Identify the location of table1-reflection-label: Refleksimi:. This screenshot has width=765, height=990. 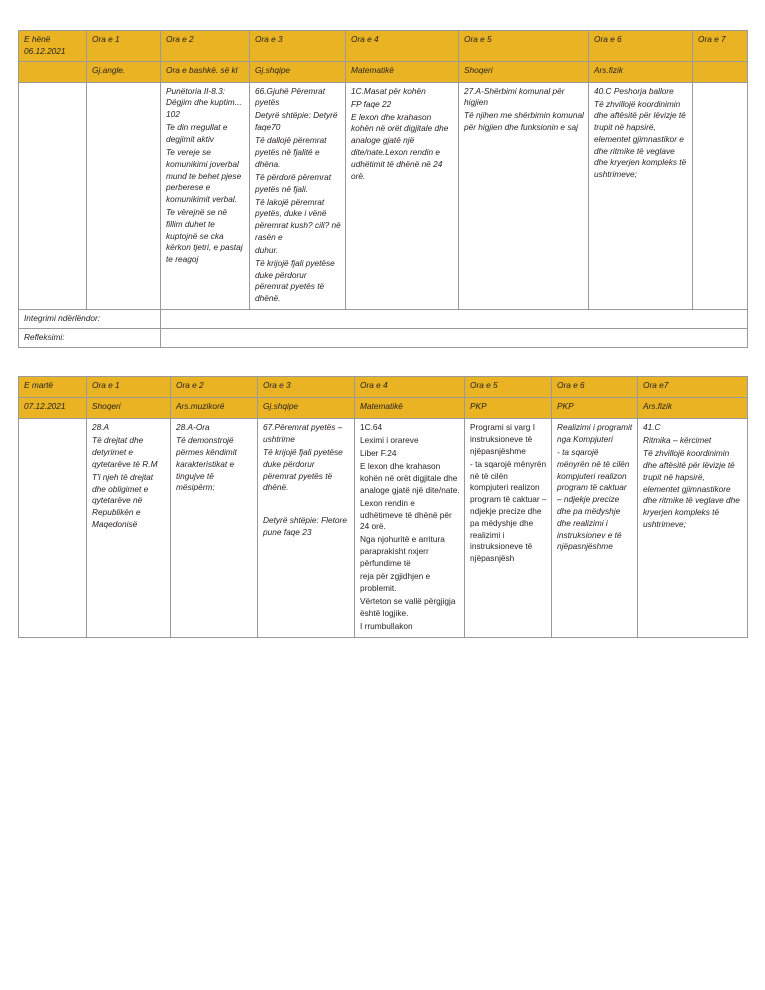
(89, 338).